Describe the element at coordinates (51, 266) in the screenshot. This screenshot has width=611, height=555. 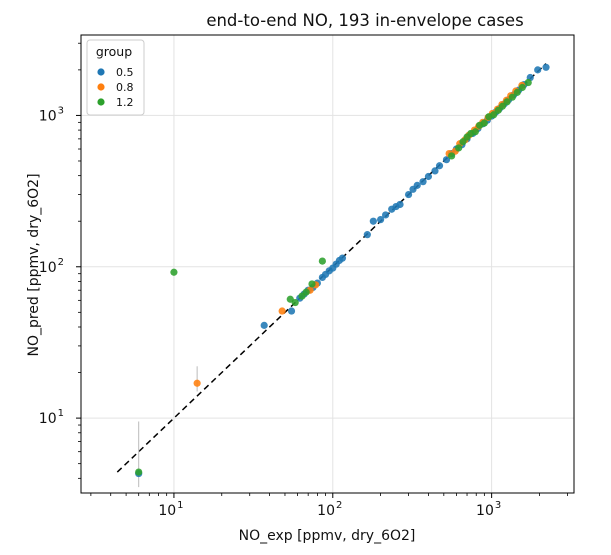
I see `y-tick-label: 10²` at that location.